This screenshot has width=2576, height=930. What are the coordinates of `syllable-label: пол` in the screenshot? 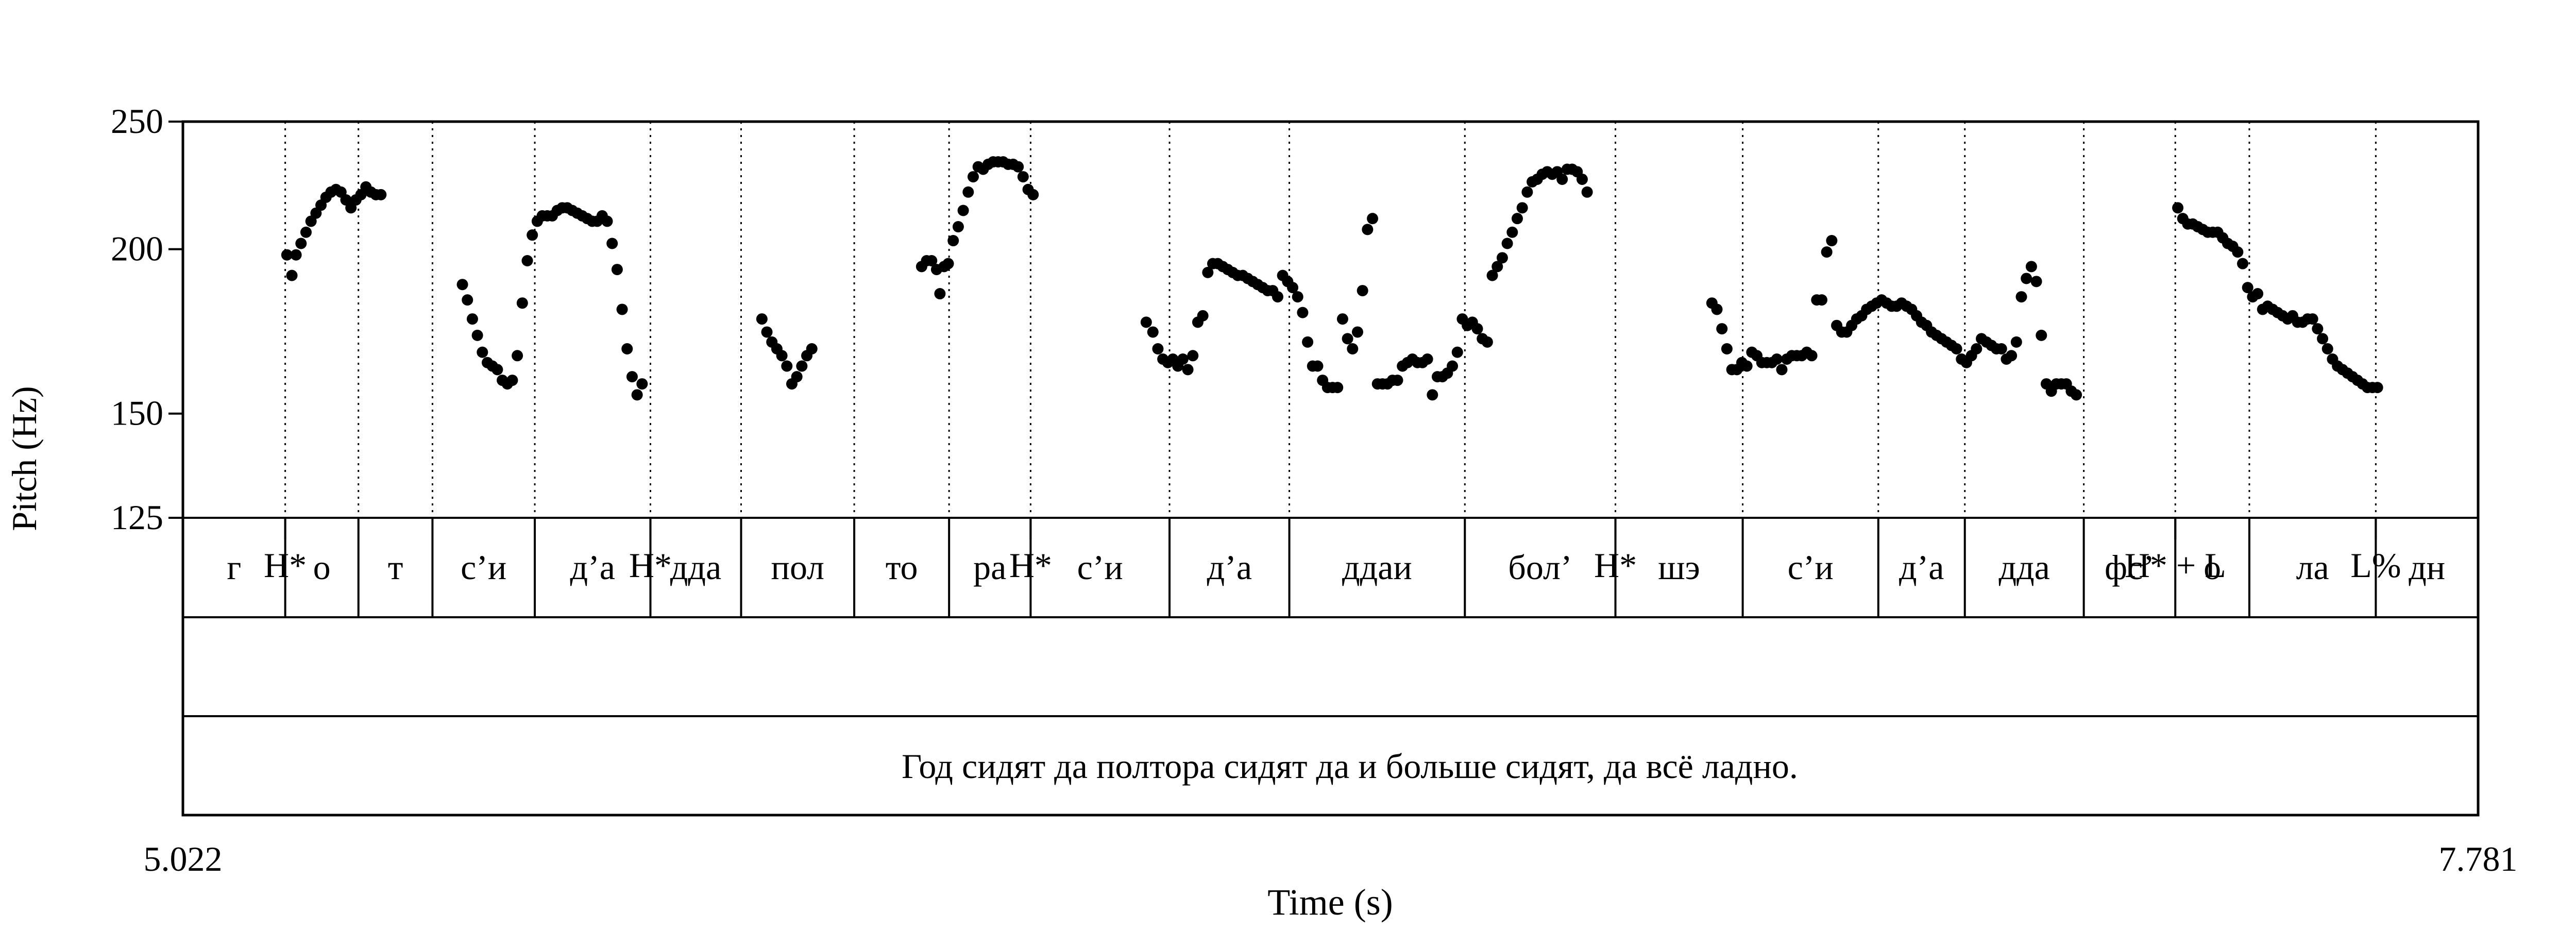 It's located at (797, 567).